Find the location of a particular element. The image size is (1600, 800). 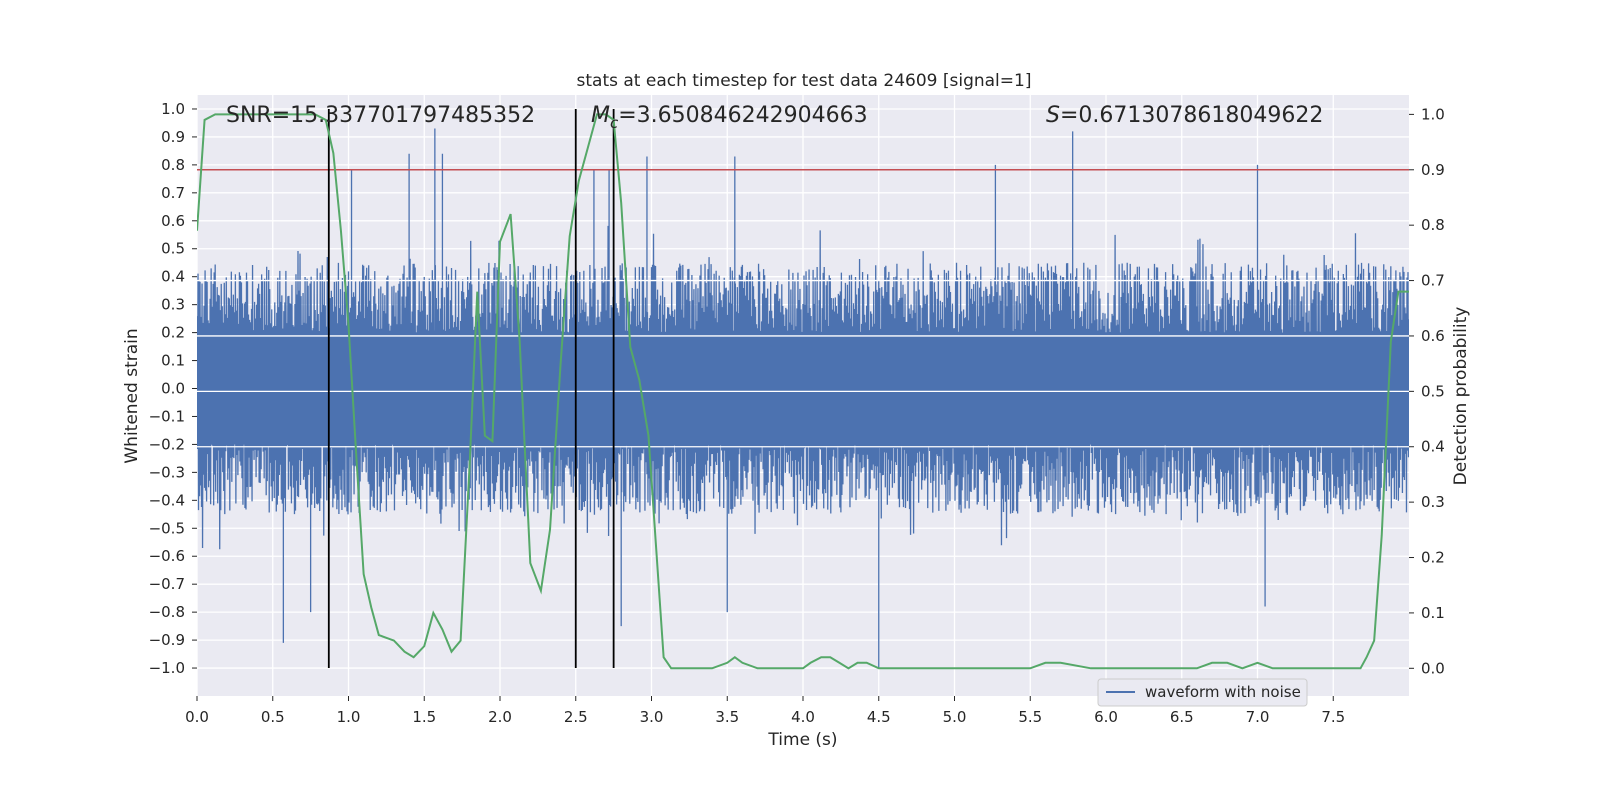

x-tick-label-9: 4.5 is located at coordinates (879, 717).